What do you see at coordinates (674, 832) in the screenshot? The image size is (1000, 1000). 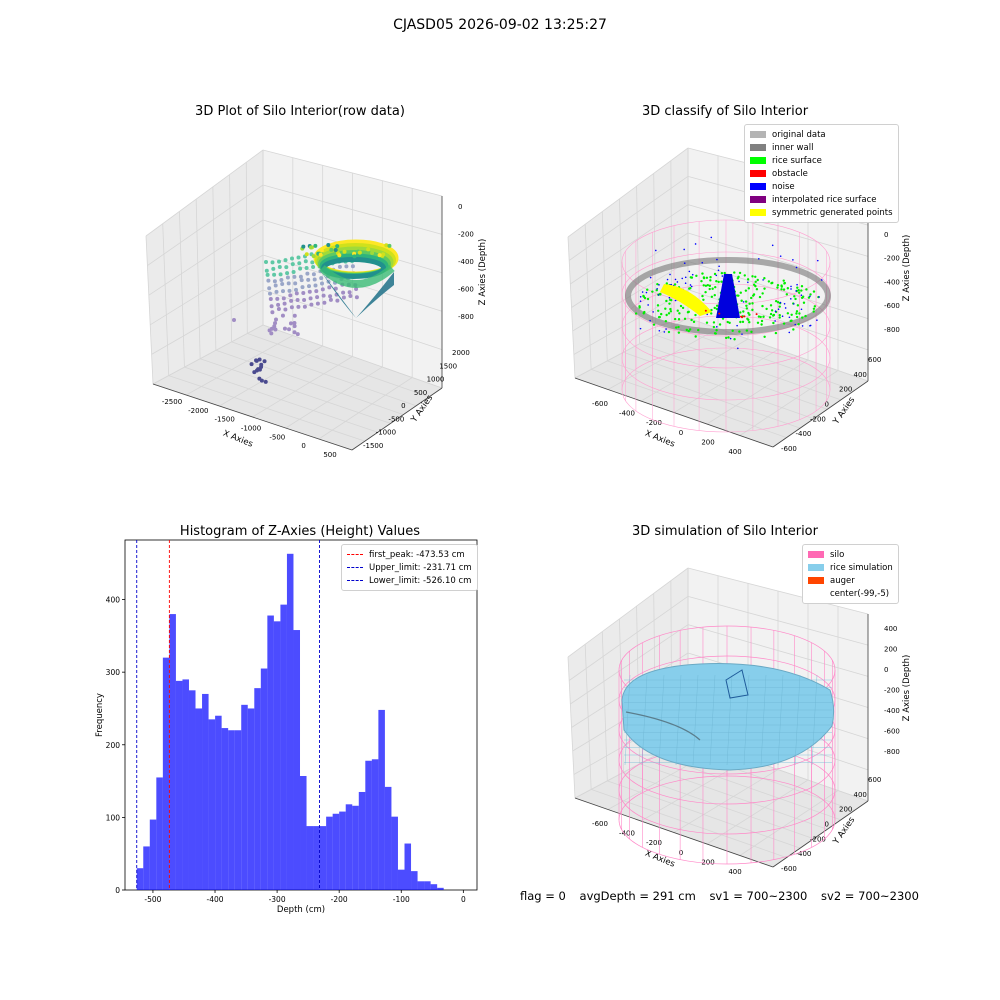 I see `x-axis-line` at bounding box center [674, 832].